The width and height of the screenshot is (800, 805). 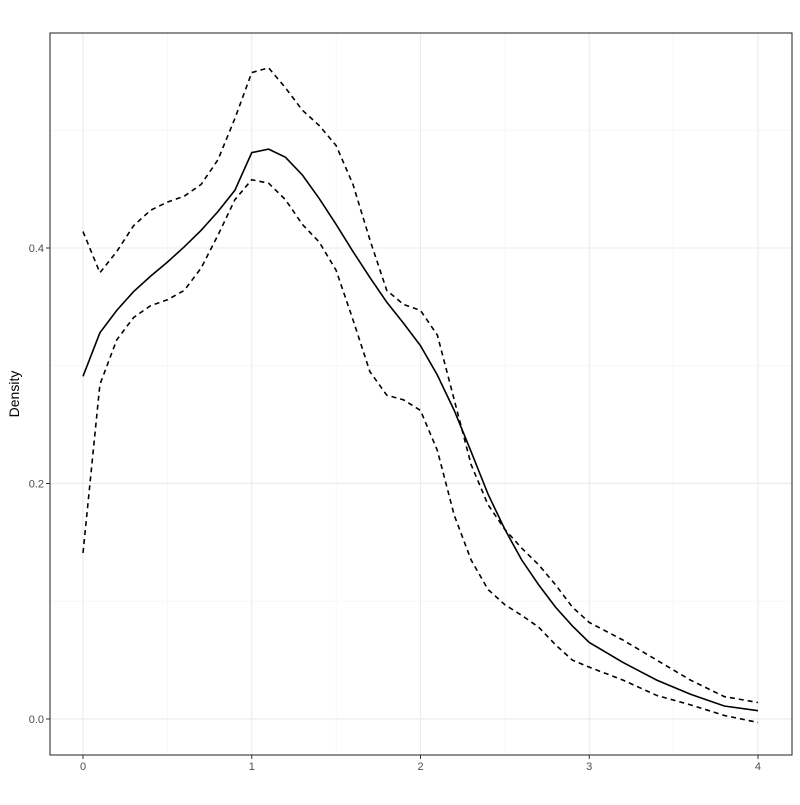 I want to click on y-tick-label: 0.4, so click(x=36, y=249).